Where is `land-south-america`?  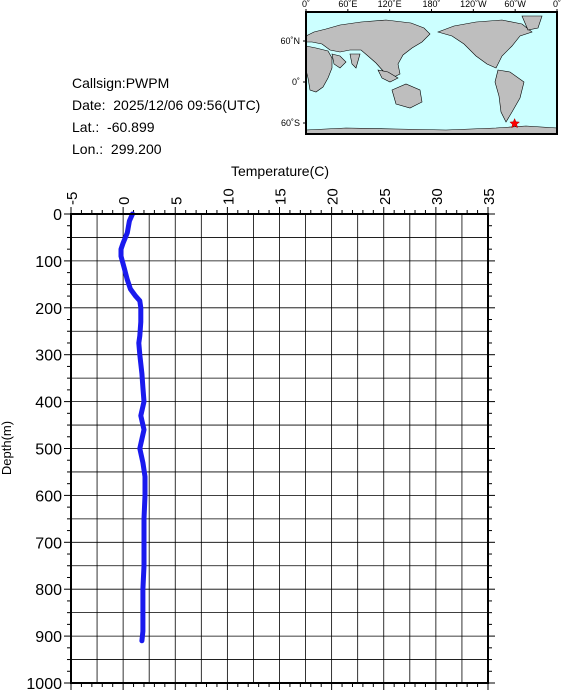 land-south-america is located at coordinates (509, 96).